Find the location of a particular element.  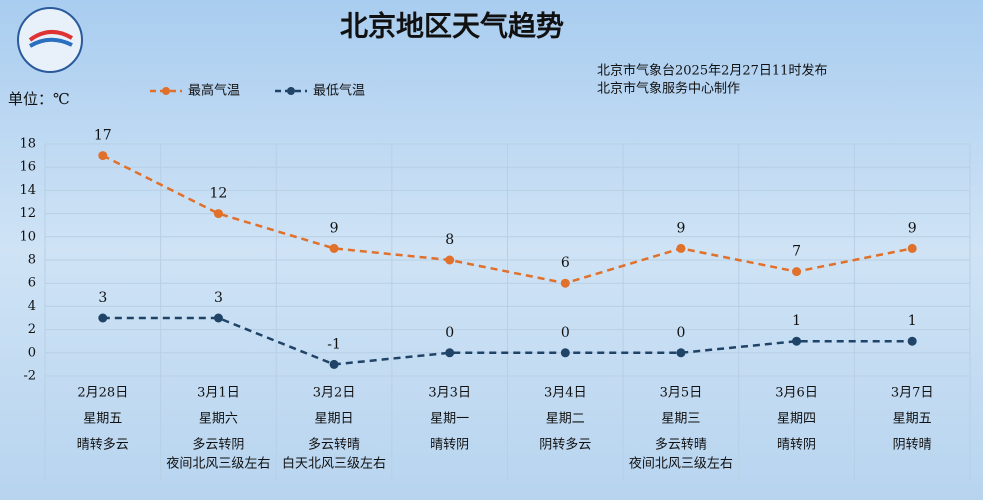

weather-label: 阴转多云 is located at coordinates (565, 445).